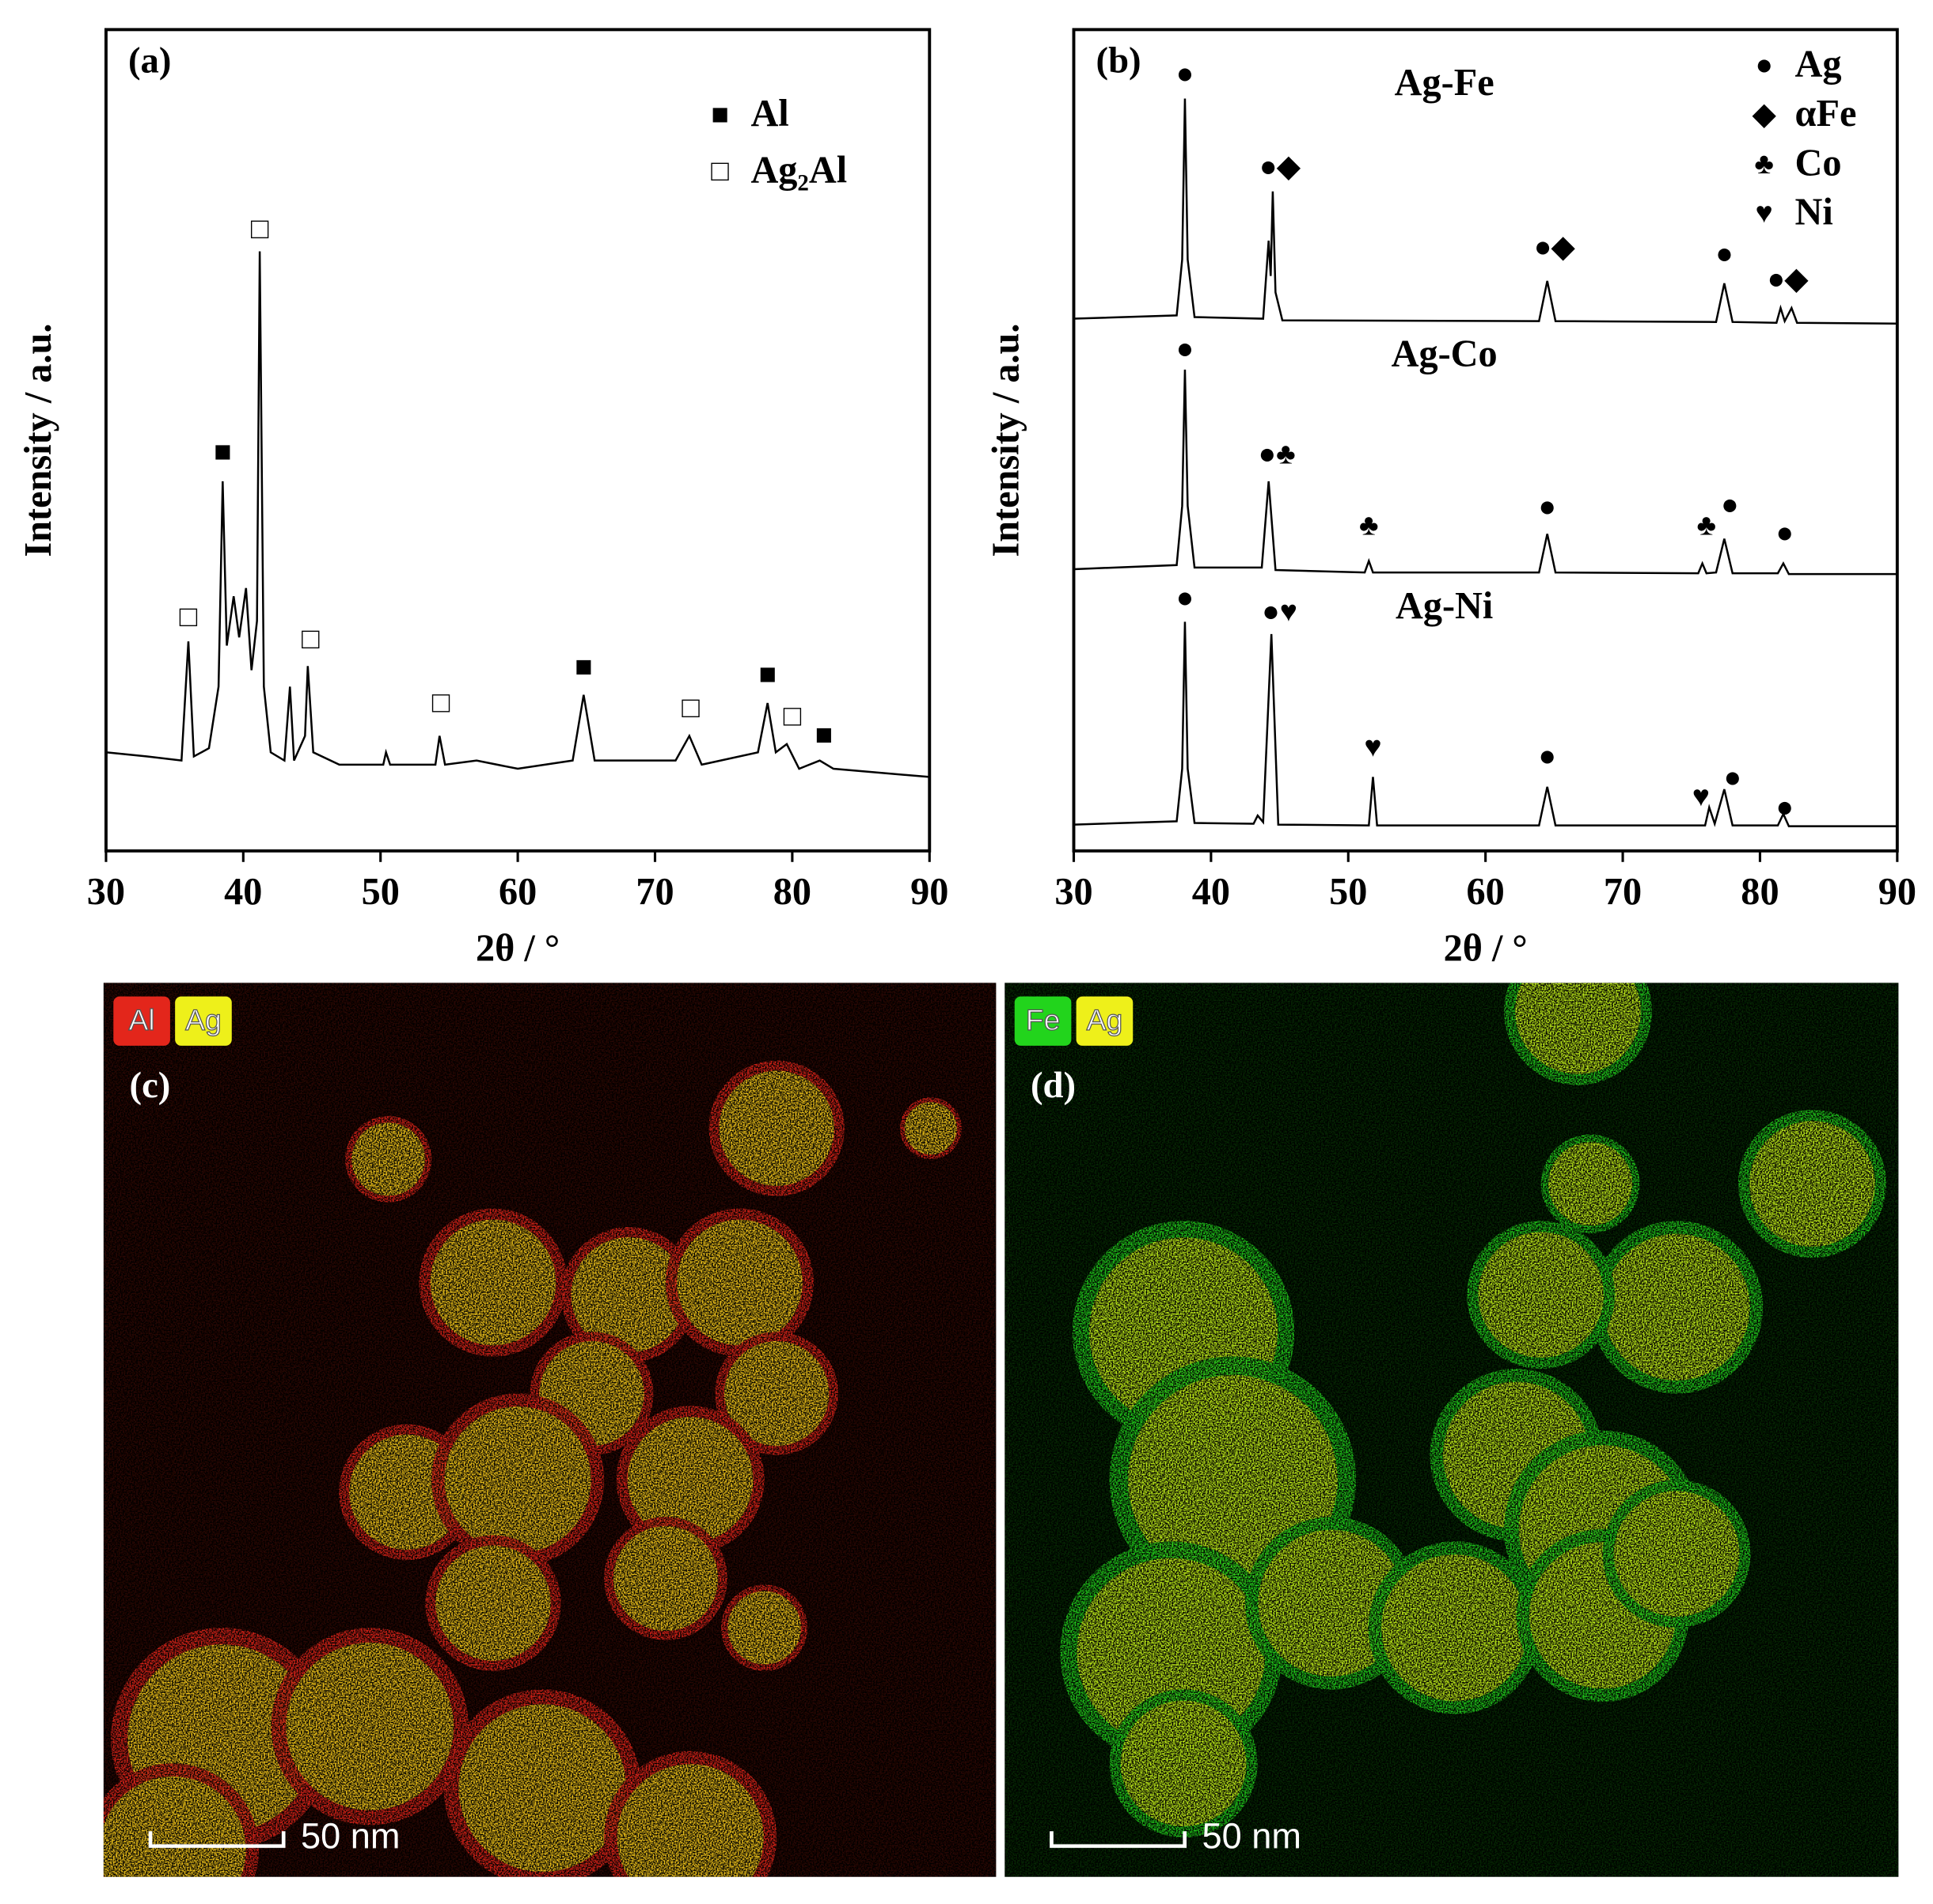 The height and width of the screenshot is (1904, 1933). Describe the element at coordinates (1764, 115) in the screenshot. I see `legend-symbol: ◆` at that location.